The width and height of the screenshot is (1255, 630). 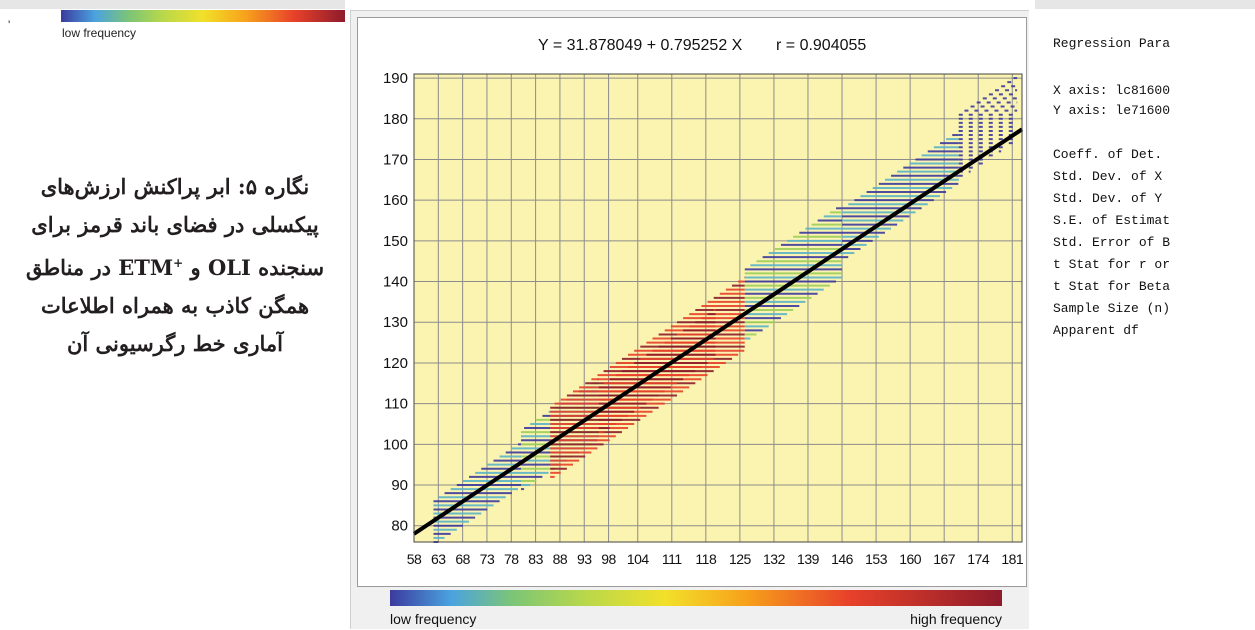 I want to click on x-tick-label: 63, so click(x=438, y=559).